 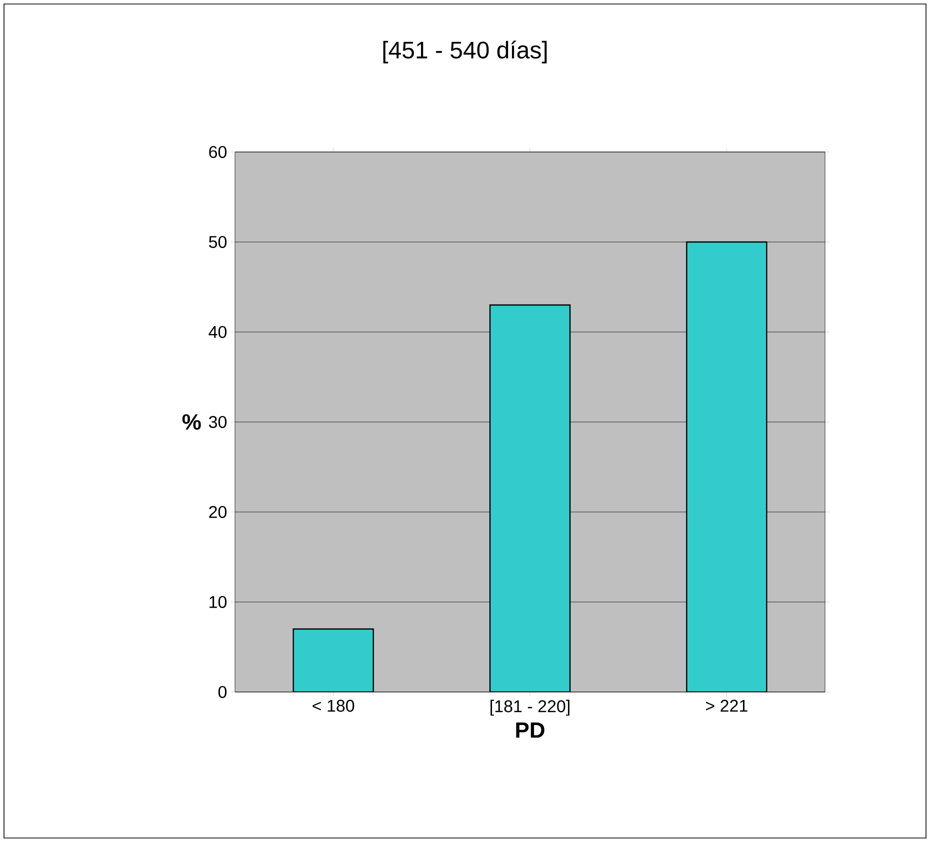 What do you see at coordinates (218, 152) in the screenshot?
I see `y-tick-label: 60` at bounding box center [218, 152].